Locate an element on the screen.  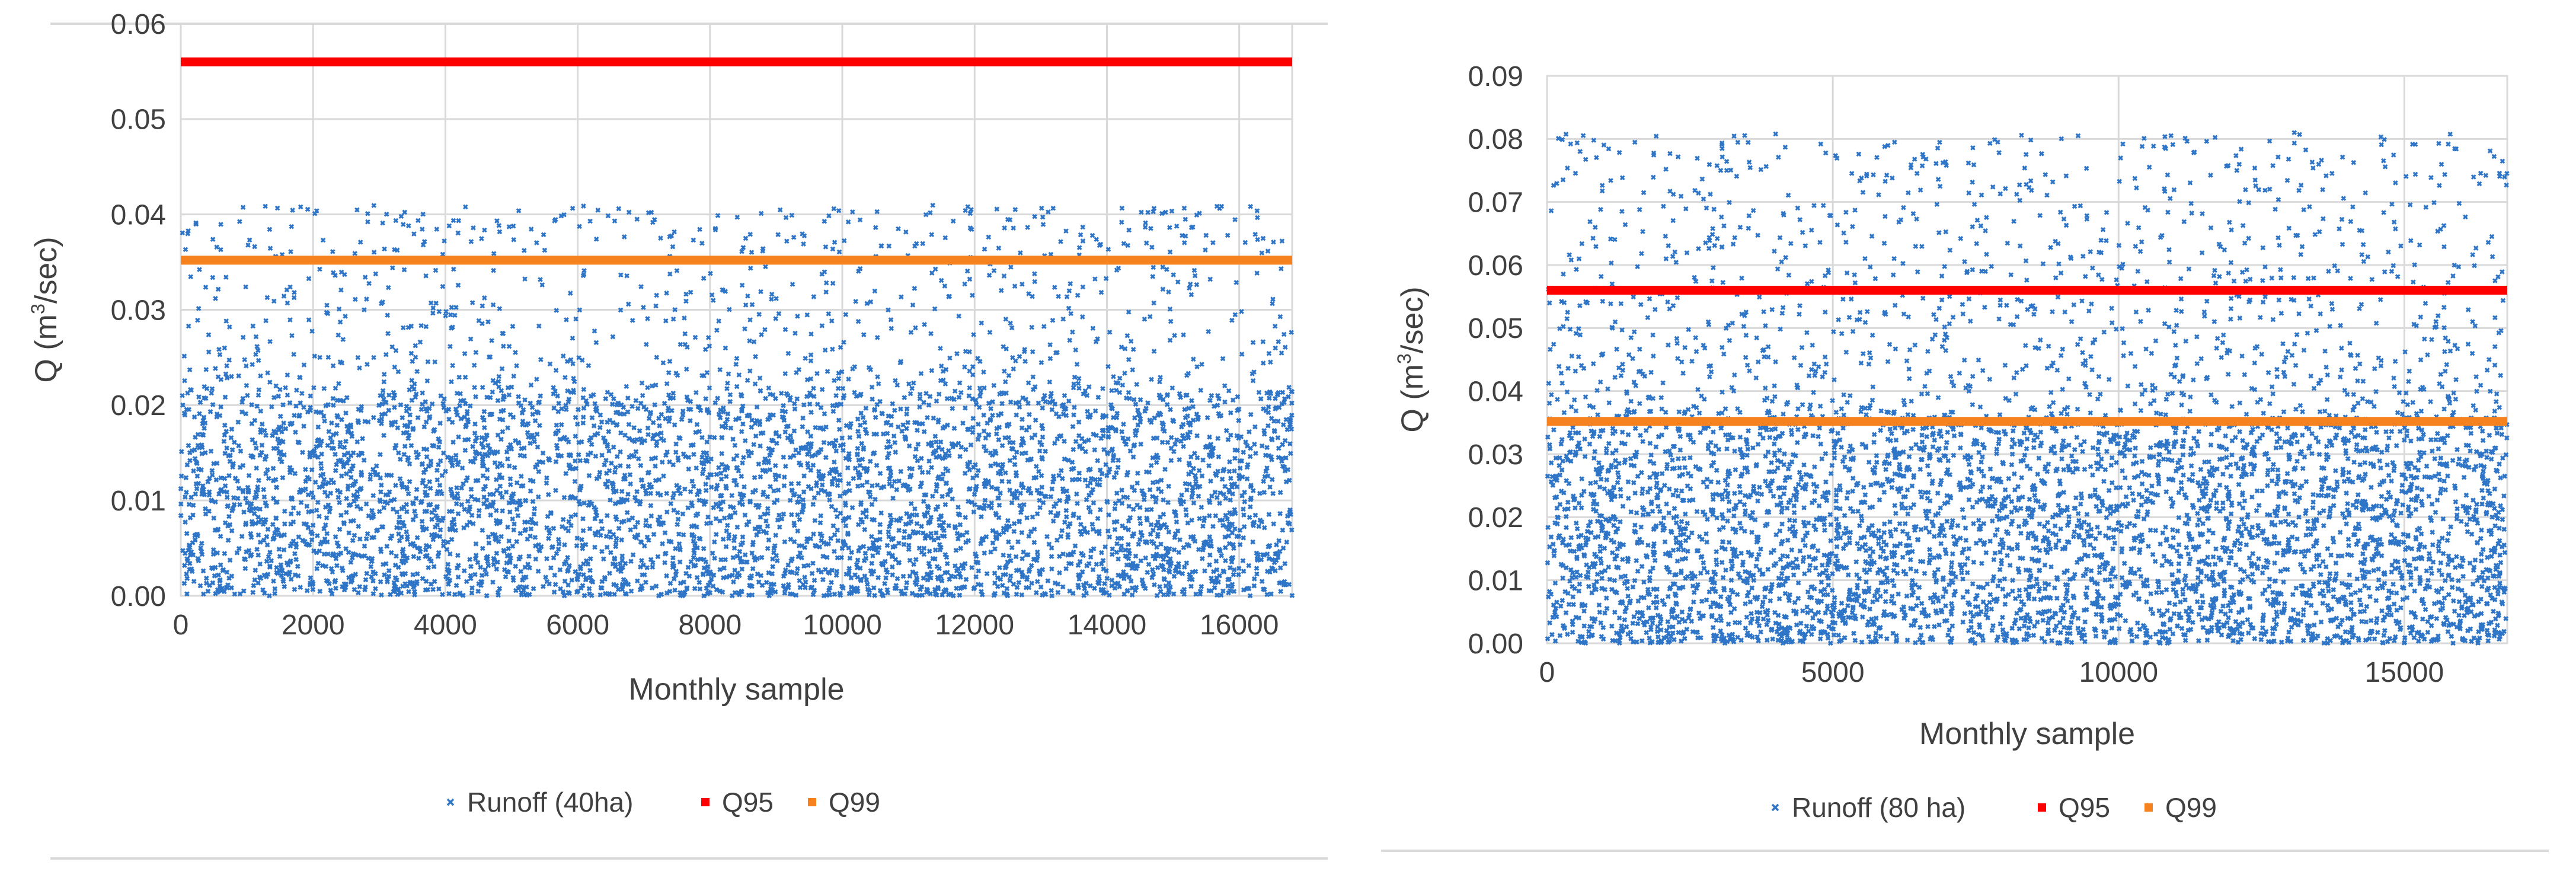
y-tick-label: 0.08 is located at coordinates (1495, 139).